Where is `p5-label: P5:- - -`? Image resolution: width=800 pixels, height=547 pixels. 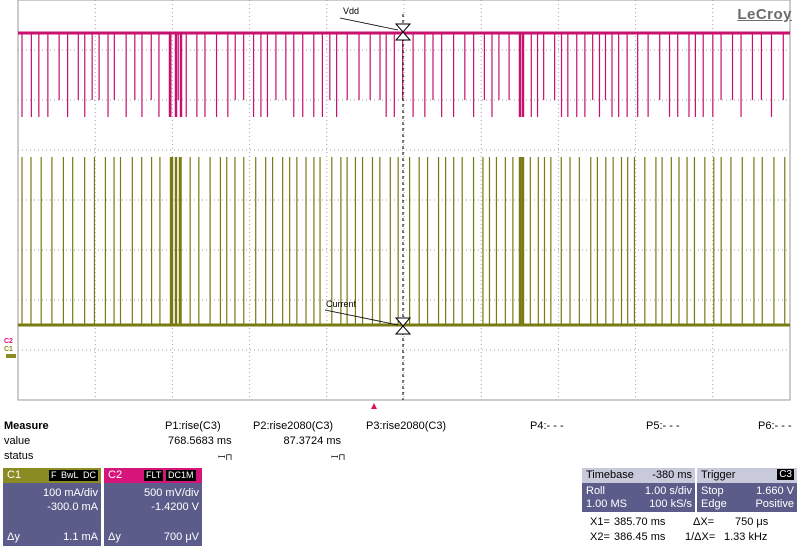 p5-label: P5:- - - is located at coordinates (663, 426).